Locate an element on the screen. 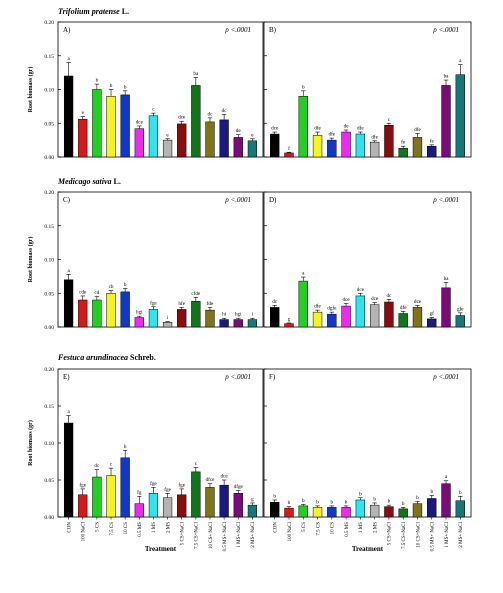 This screenshot has height=593, width=503. significance-letter: dfge is located at coordinates (239, 486).